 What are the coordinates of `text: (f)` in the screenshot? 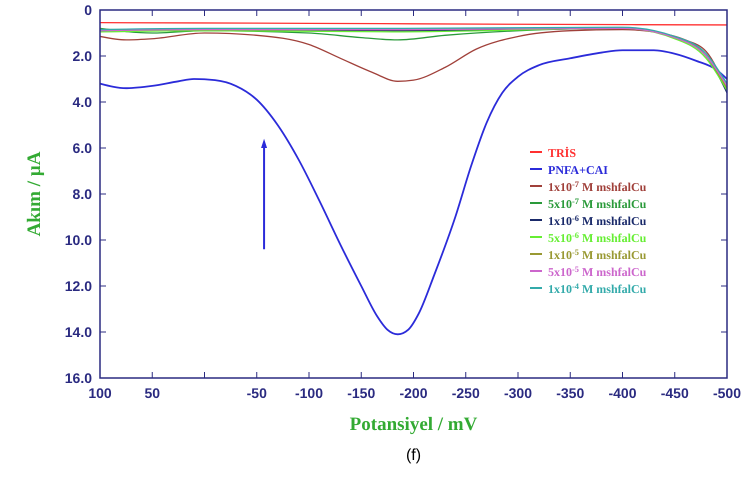 It's located at (414, 455).